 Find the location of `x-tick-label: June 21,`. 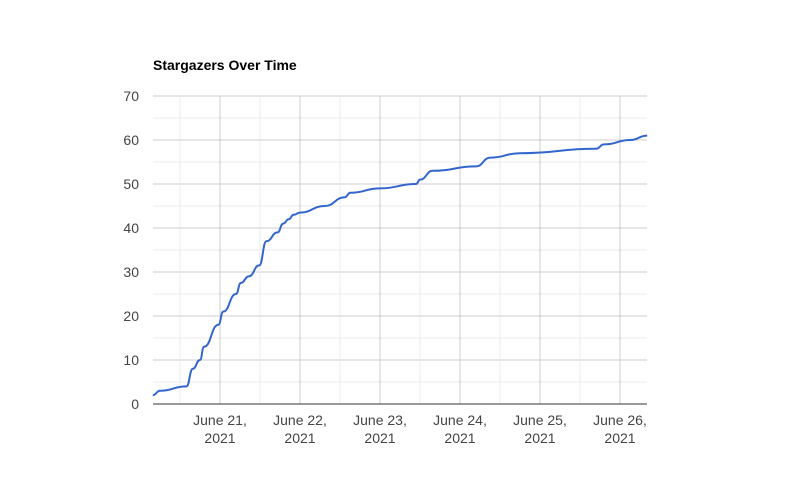

x-tick-label: June 21, is located at coordinates (220, 420).